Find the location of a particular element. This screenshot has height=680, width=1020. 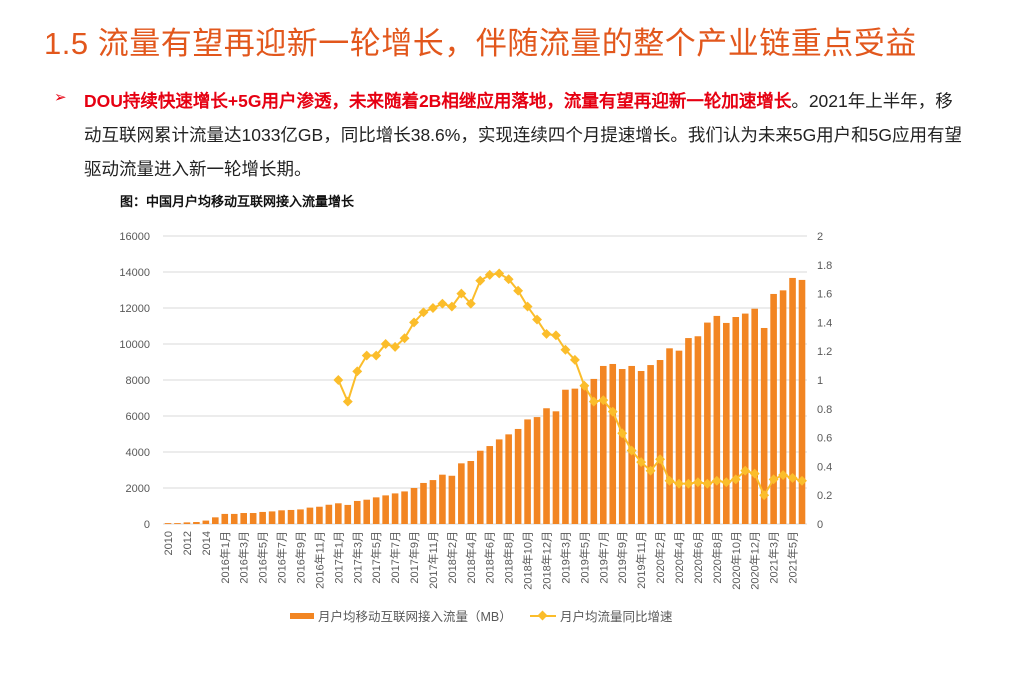

x-tick-label: 2020年2月 is located at coordinates (660, 557).